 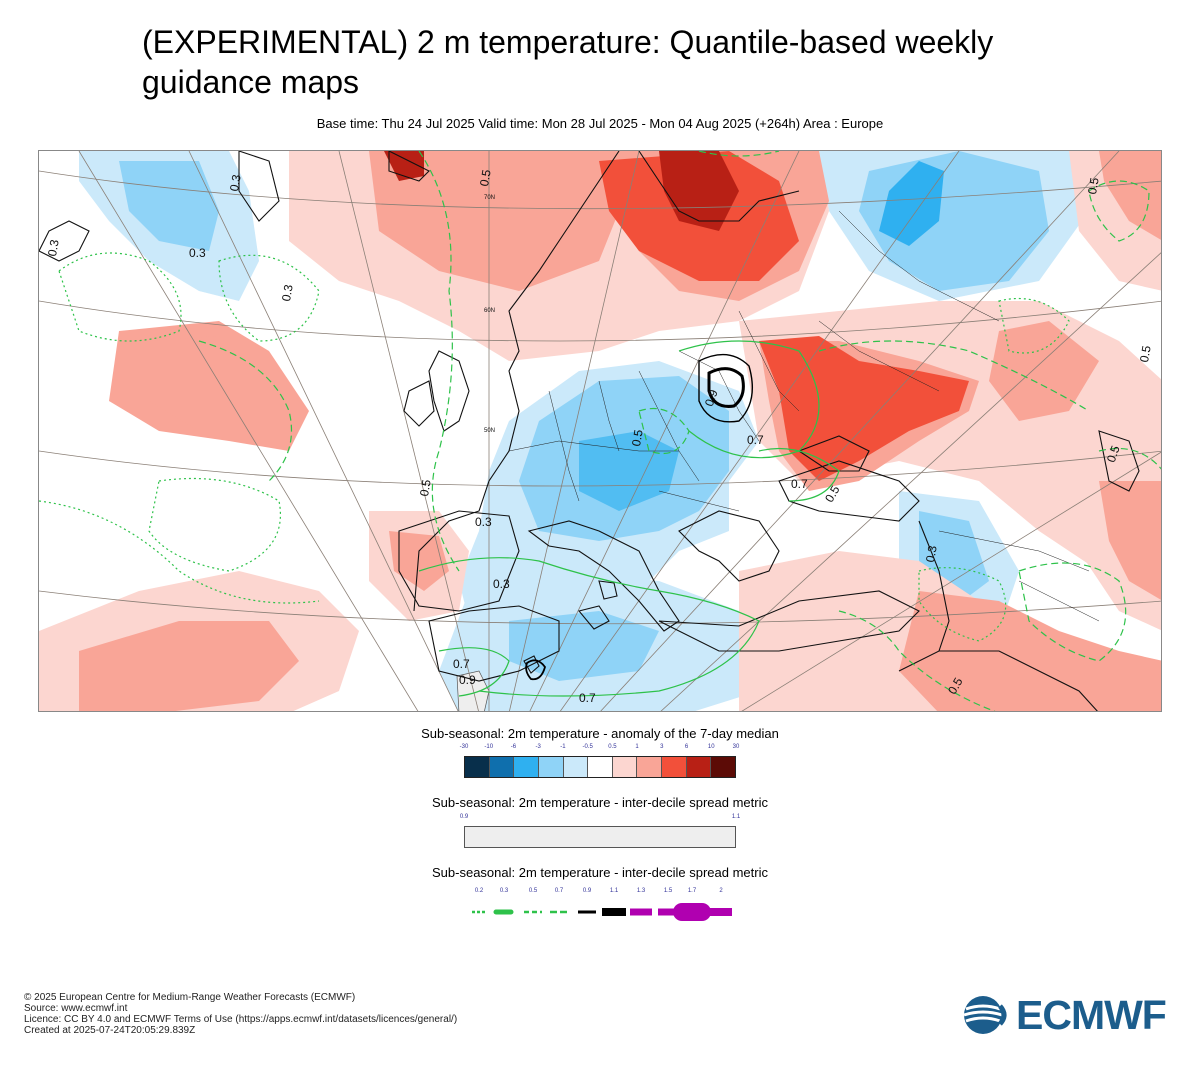 What do you see at coordinates (639, 517) in the screenshot?
I see `high-spread-contours` at bounding box center [639, 517].